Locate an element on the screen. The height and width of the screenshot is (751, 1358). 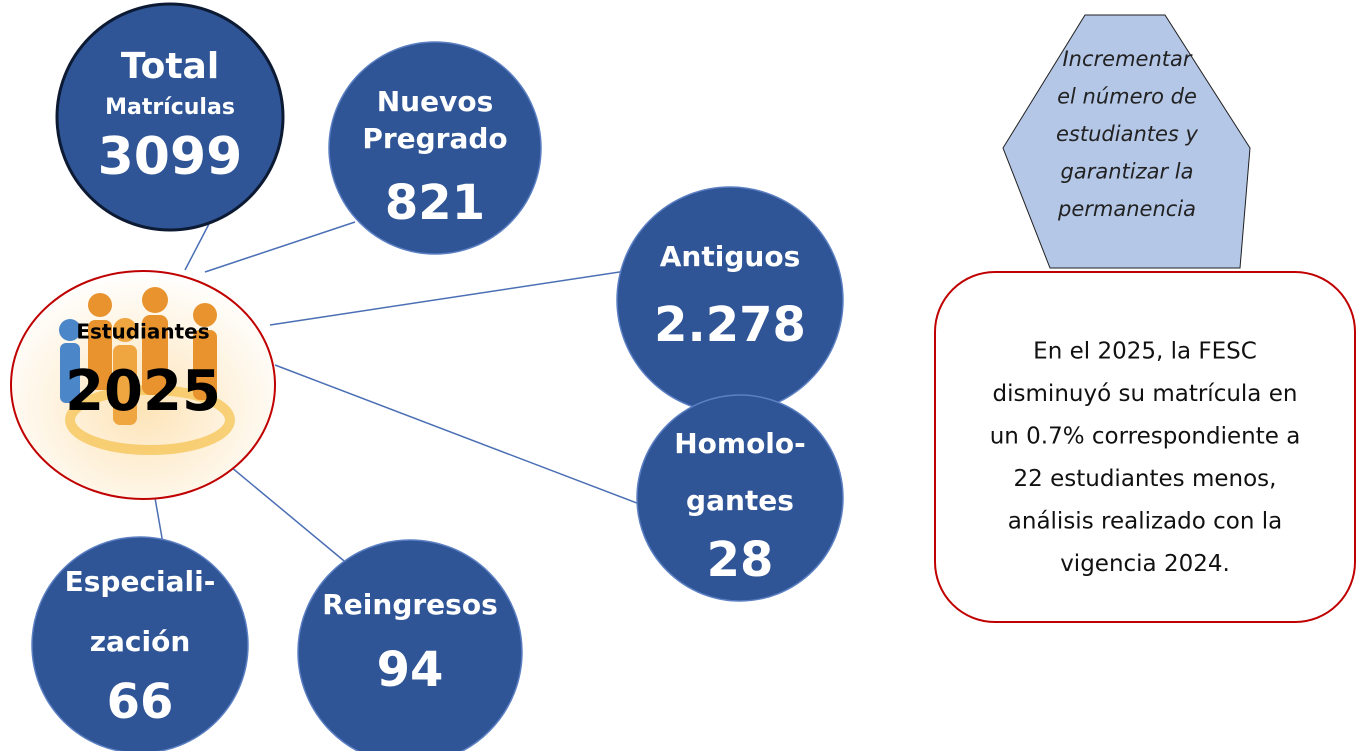
node-label: Reingresos is located at coordinates (410, 604).